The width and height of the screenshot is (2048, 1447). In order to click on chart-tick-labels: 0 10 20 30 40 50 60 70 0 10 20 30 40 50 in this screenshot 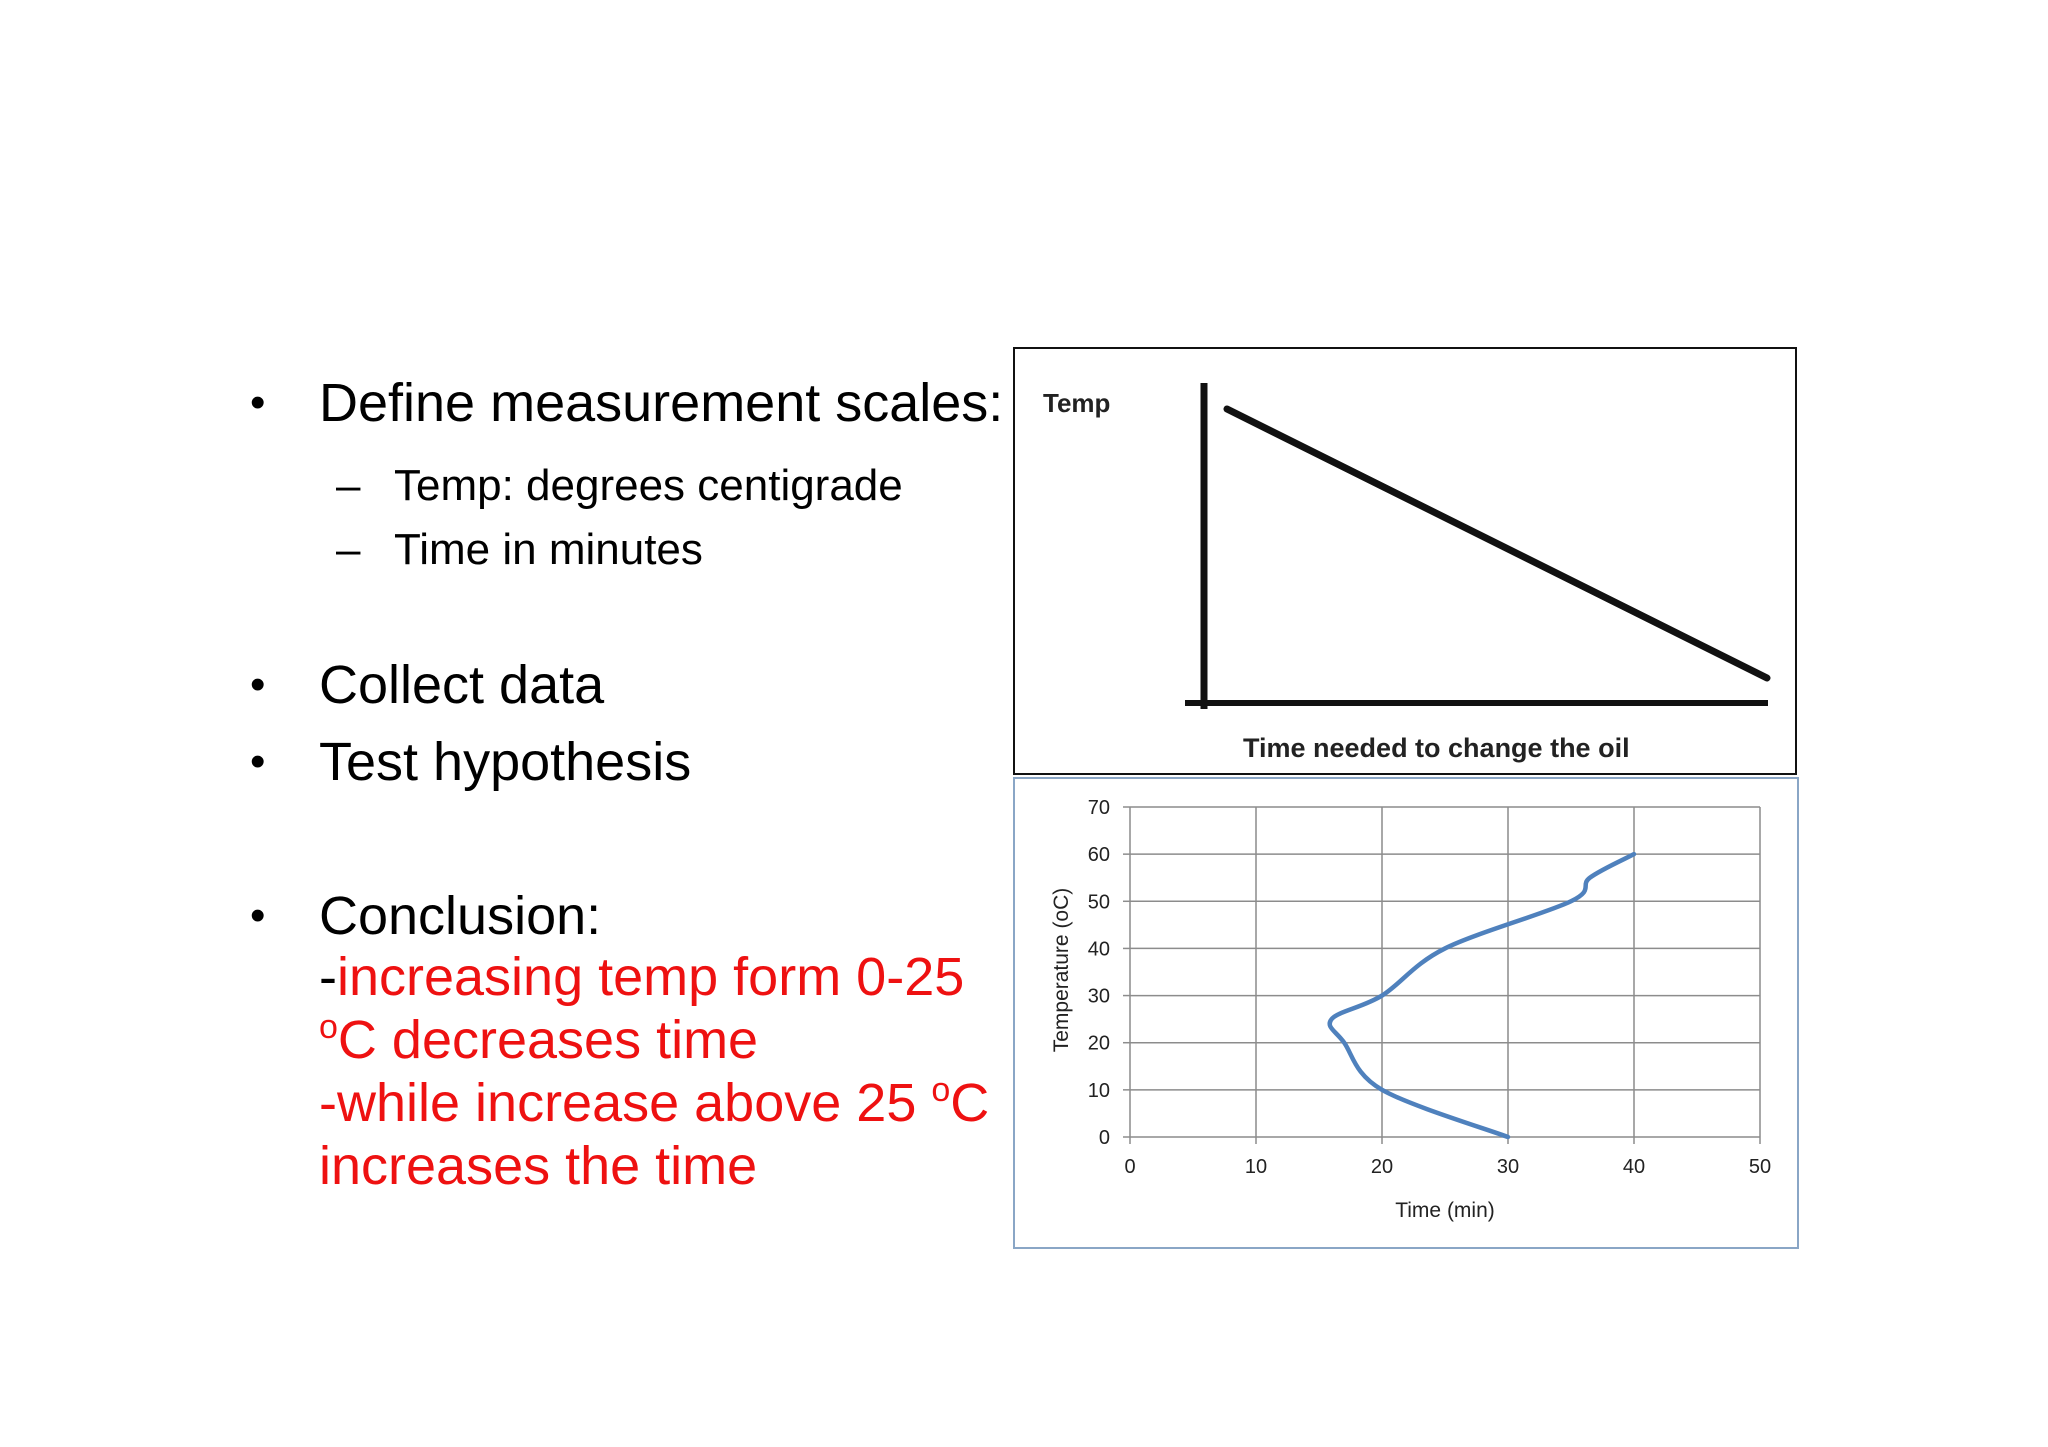, I will do `click(1429, 987)`.